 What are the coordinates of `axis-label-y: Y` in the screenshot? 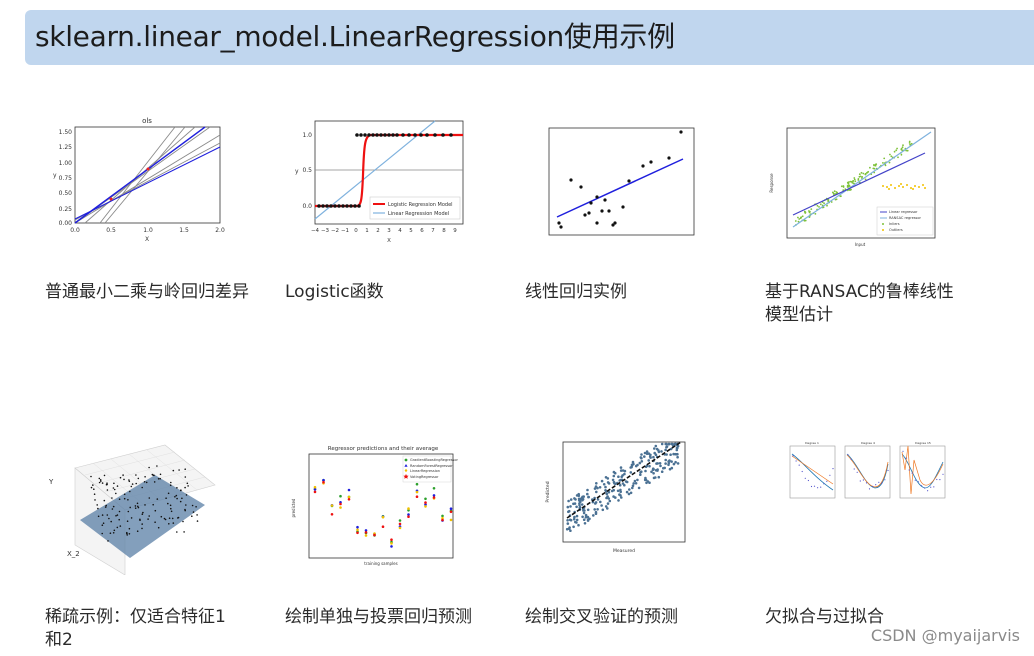 It's located at (51, 482).